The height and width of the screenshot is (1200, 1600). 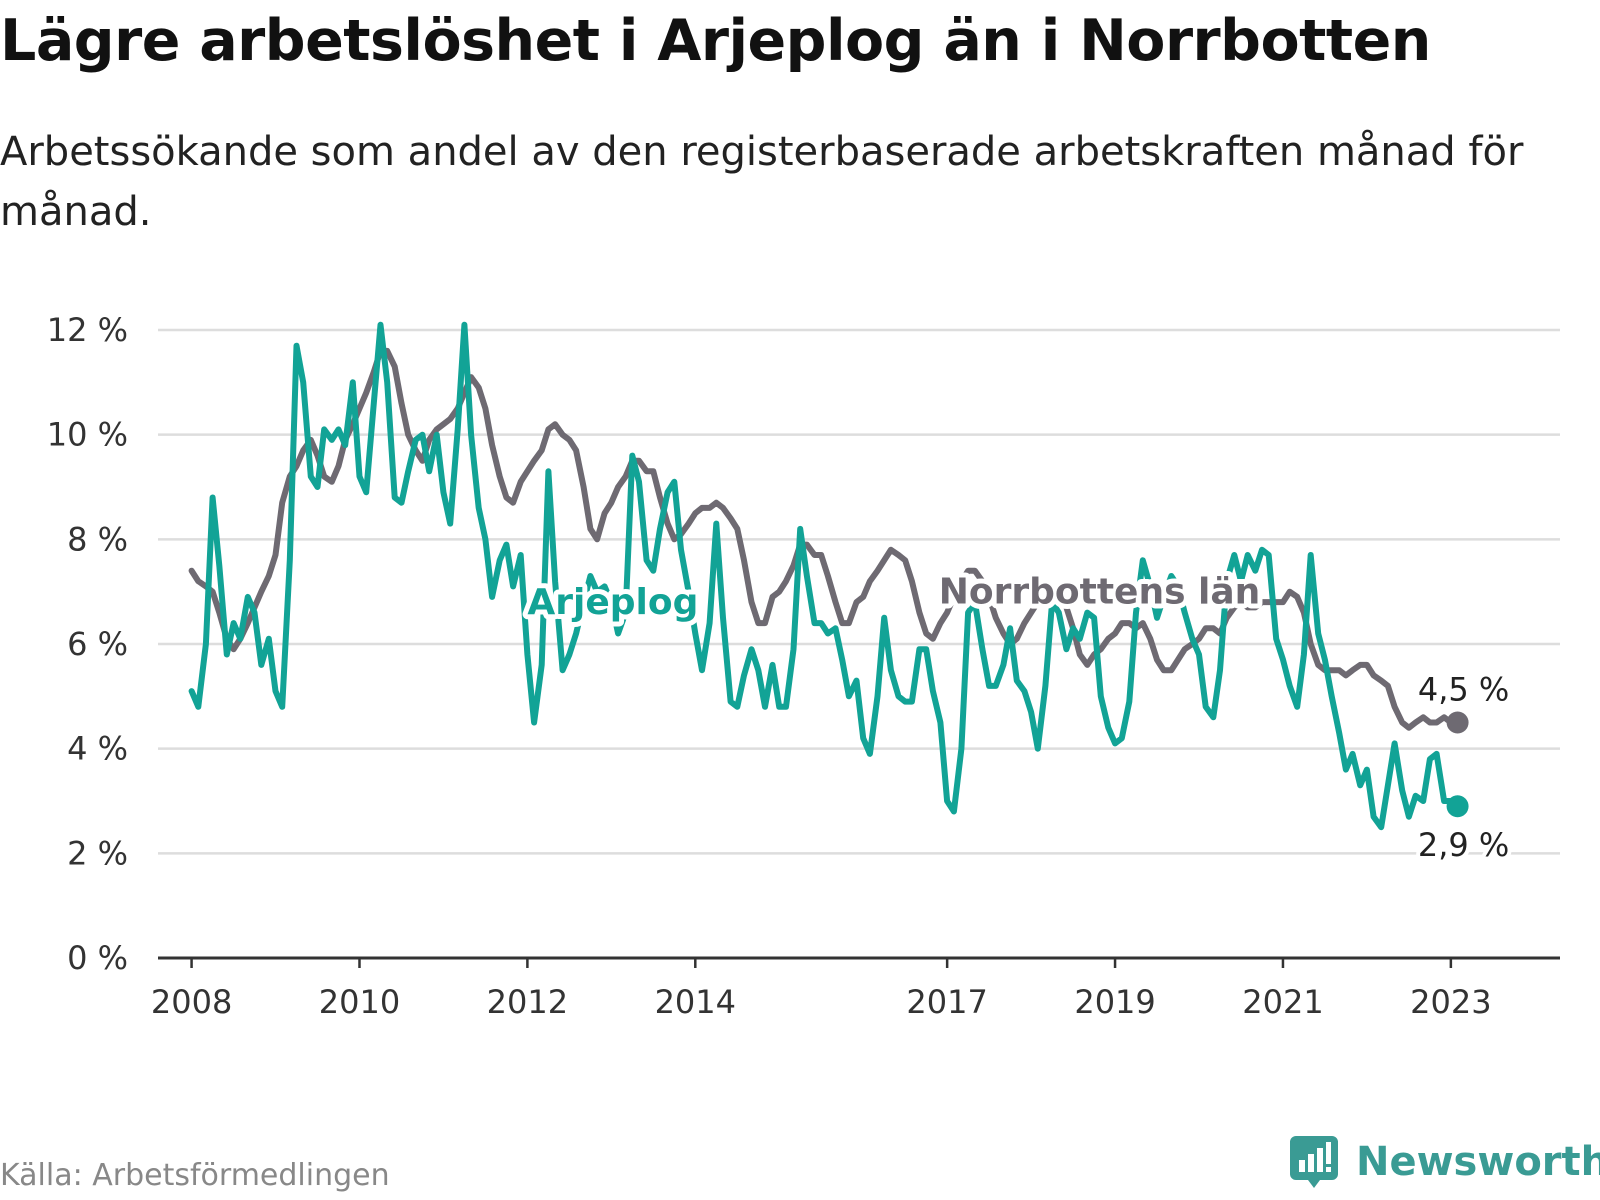 What do you see at coordinates (1463, 690) in the screenshot?
I see `end-value-label-norrbottens-l-n: 4,5 %` at bounding box center [1463, 690].